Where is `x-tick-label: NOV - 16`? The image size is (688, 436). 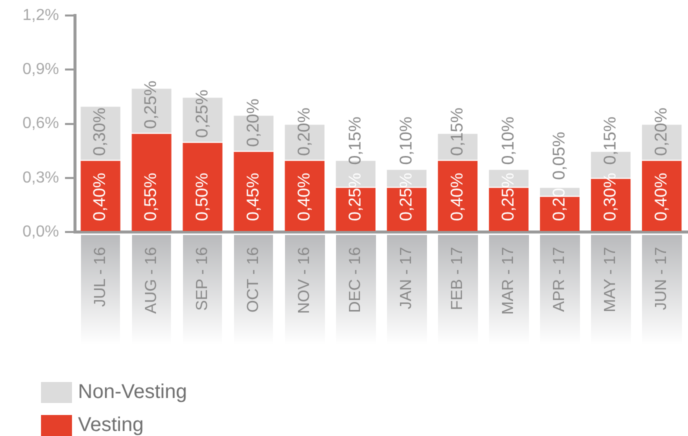 x-tick-label: NOV - 16 is located at coordinates (305, 280).